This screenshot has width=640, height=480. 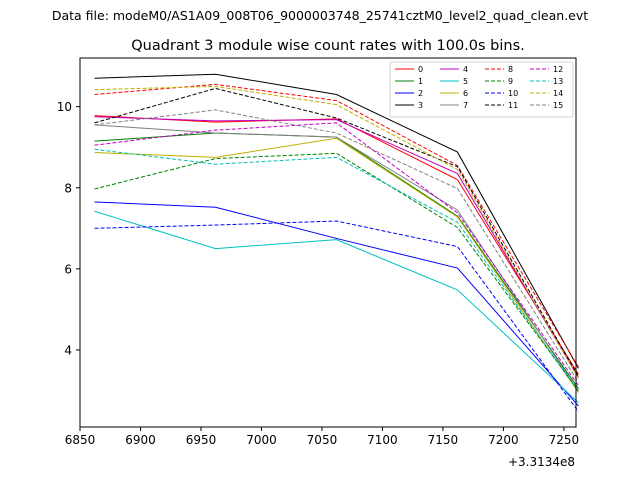 I want to click on x-tick-label: 7250, so click(x=564, y=440).